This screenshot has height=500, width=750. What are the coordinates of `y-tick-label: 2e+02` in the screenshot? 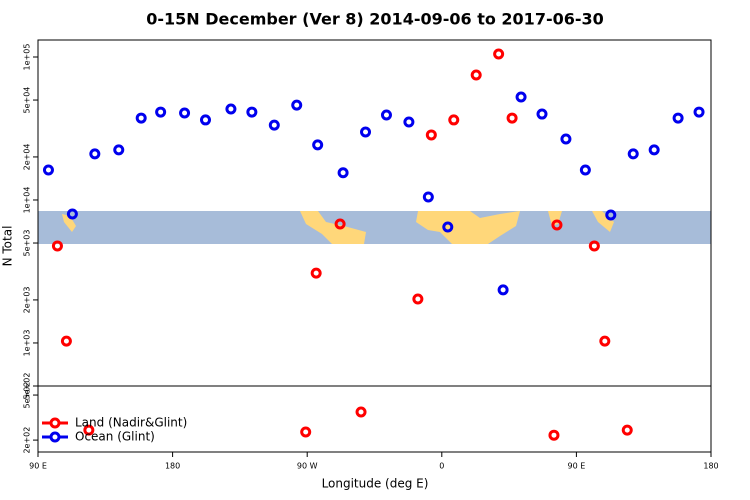 It's located at (27, 440).